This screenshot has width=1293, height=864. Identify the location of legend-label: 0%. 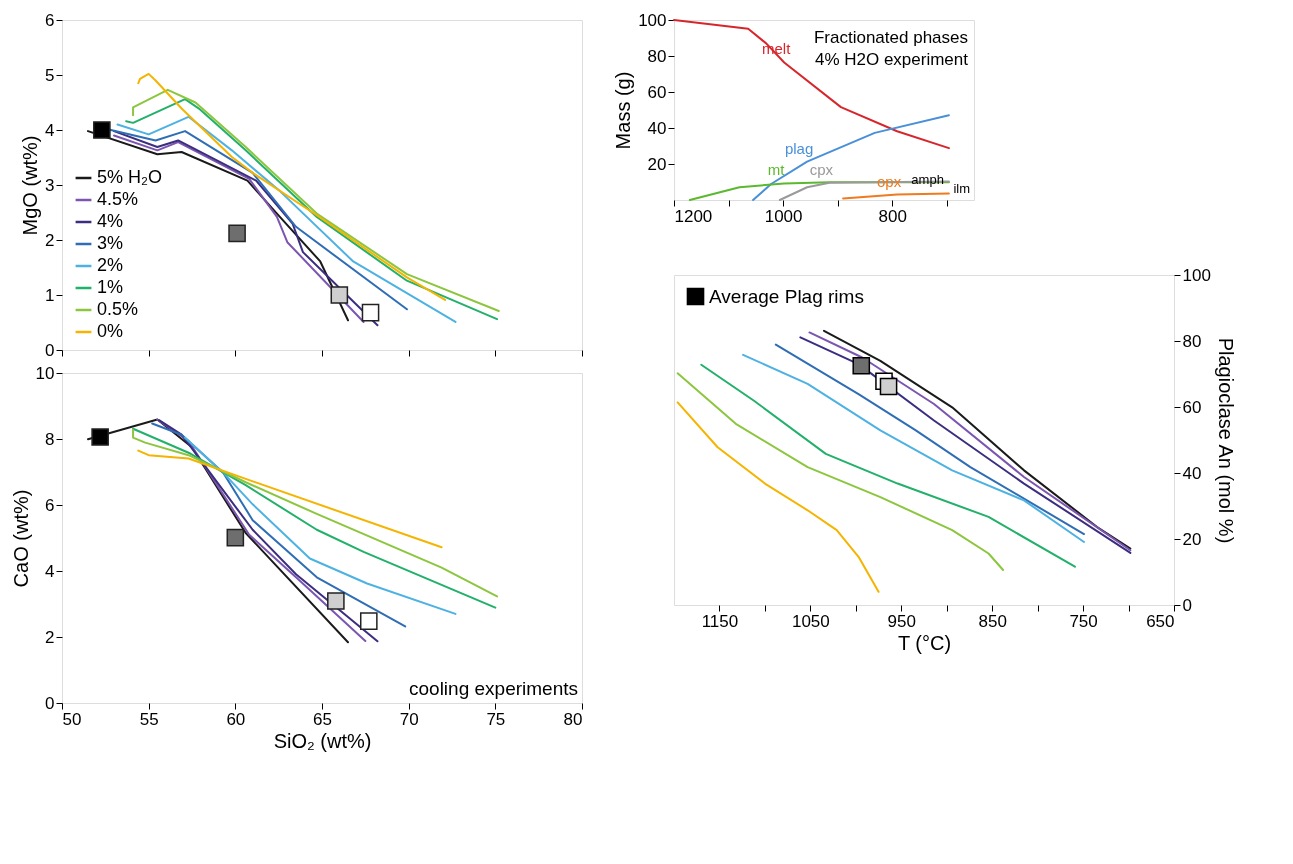
(110, 331).